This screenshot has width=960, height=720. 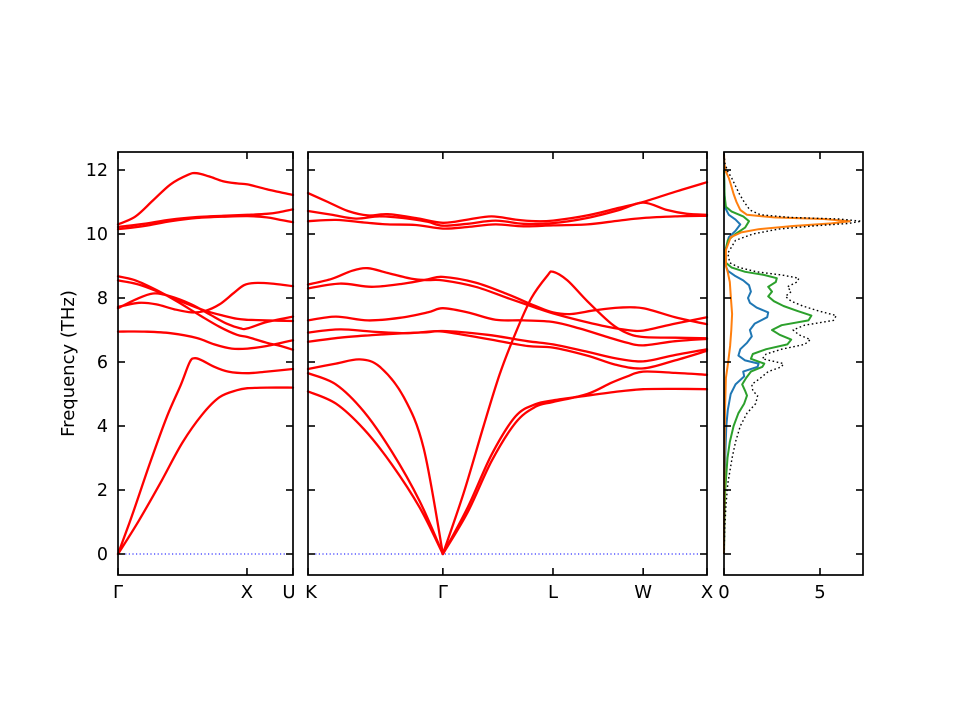 What do you see at coordinates (288, 592) in the screenshot?
I see `kpoint-label: U` at bounding box center [288, 592].